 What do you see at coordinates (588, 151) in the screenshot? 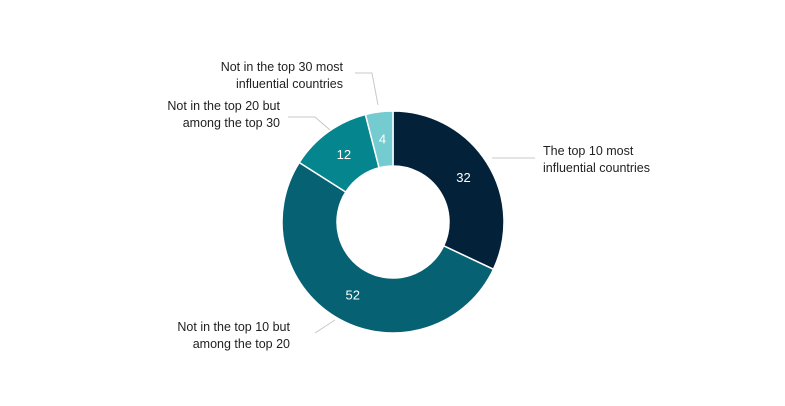
I see `slice-category-label-line: The top 10 most` at bounding box center [588, 151].